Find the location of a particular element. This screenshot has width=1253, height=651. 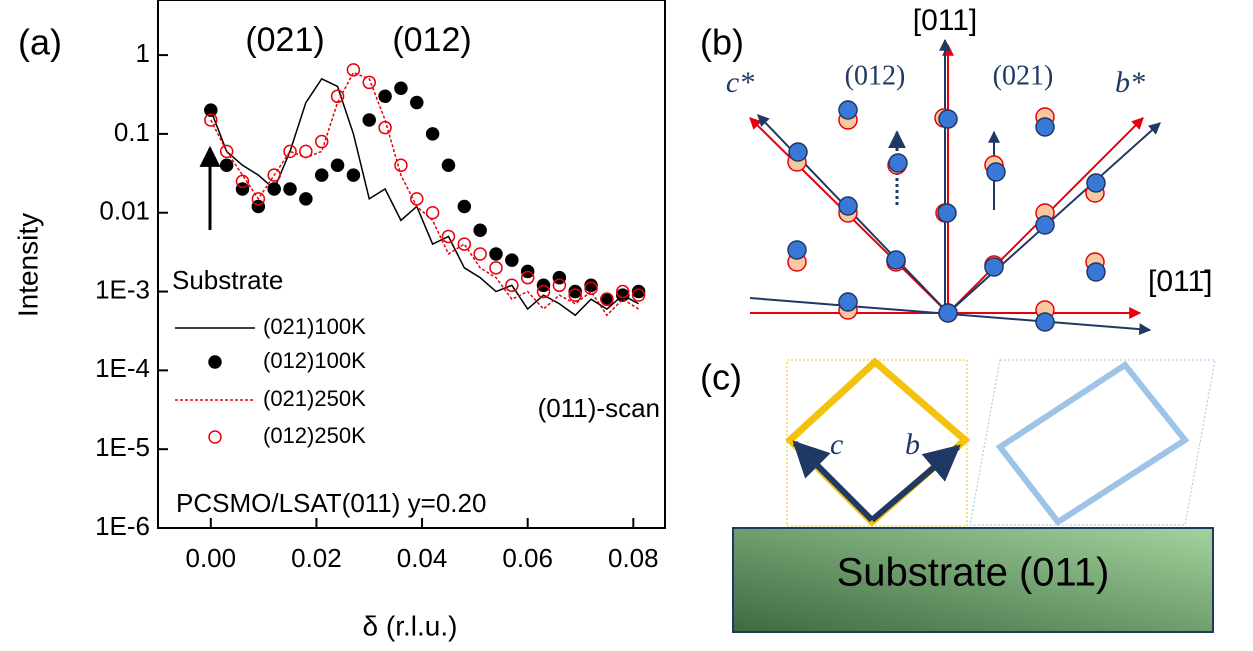

reciprocal-spots is located at coordinates (946, 216).